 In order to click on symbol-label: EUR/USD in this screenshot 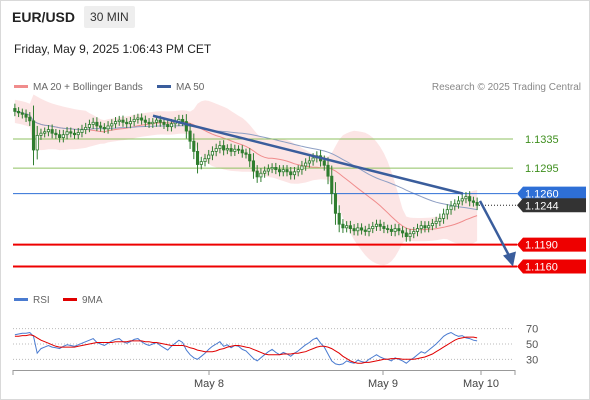, I will do `click(44, 17)`.